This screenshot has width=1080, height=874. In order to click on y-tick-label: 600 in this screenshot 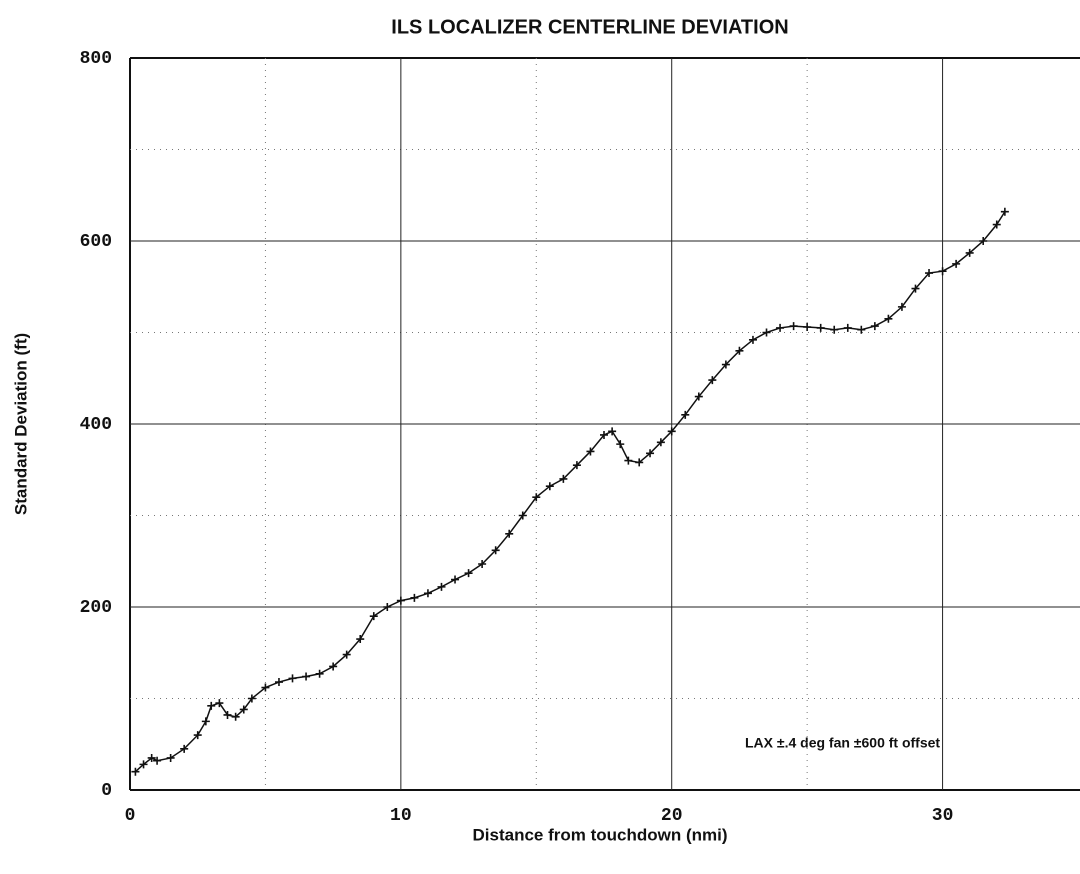, I will do `click(96, 242)`.